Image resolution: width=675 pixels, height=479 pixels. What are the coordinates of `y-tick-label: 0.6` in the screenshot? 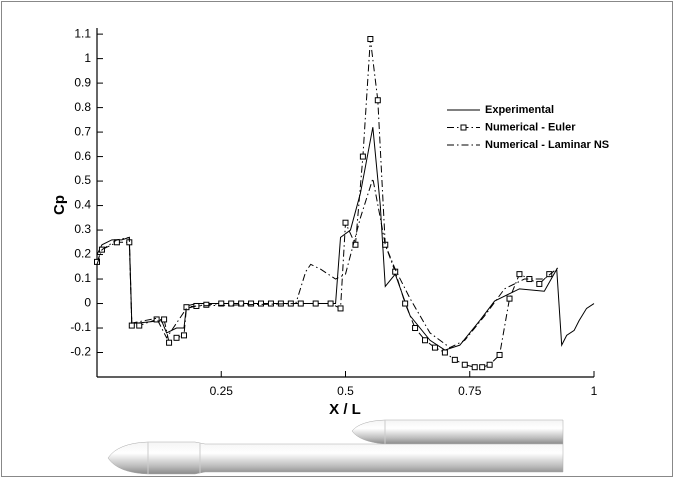 It's located at (82, 156).